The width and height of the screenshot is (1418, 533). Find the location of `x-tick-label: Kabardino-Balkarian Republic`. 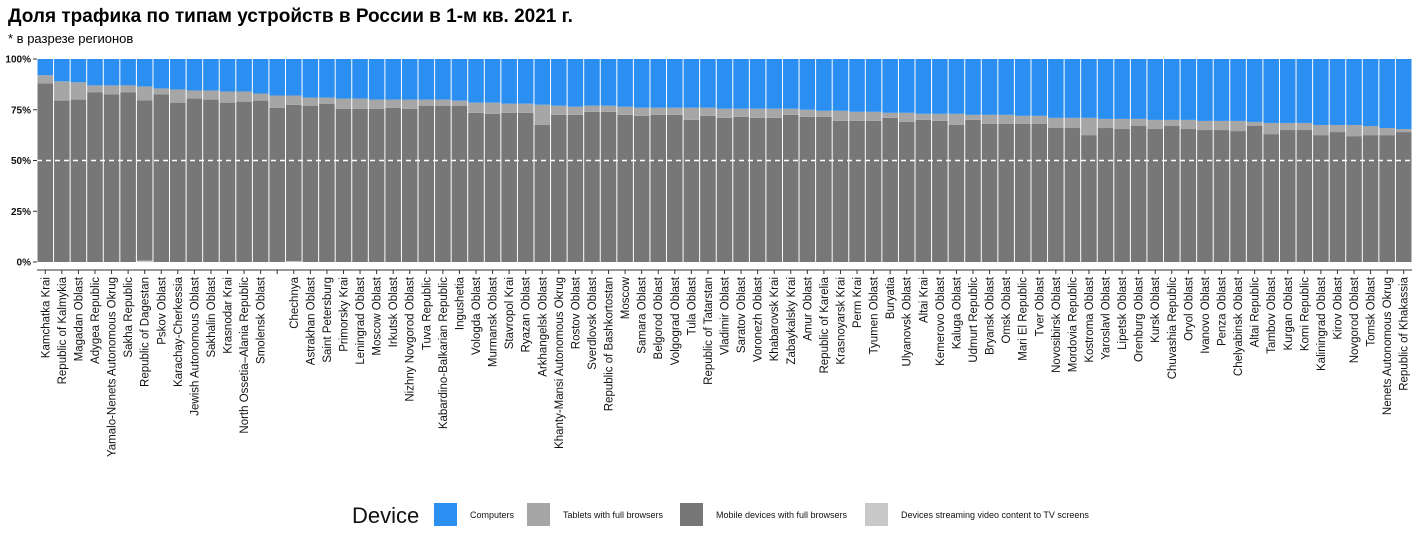

x-tick-label: Kabardino-Balkarian Republic is located at coordinates (444, 353).